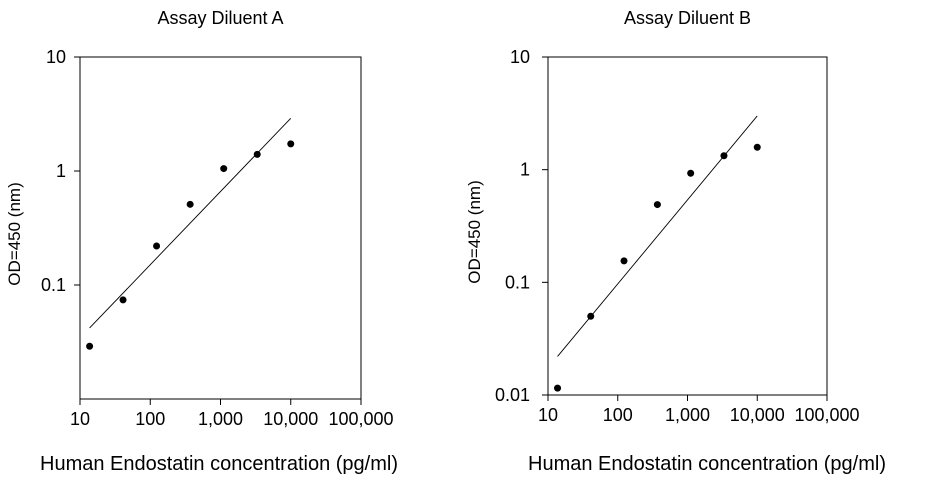 The image size is (926, 480). I want to click on y-tick-label: 0.01, so click(512, 395).